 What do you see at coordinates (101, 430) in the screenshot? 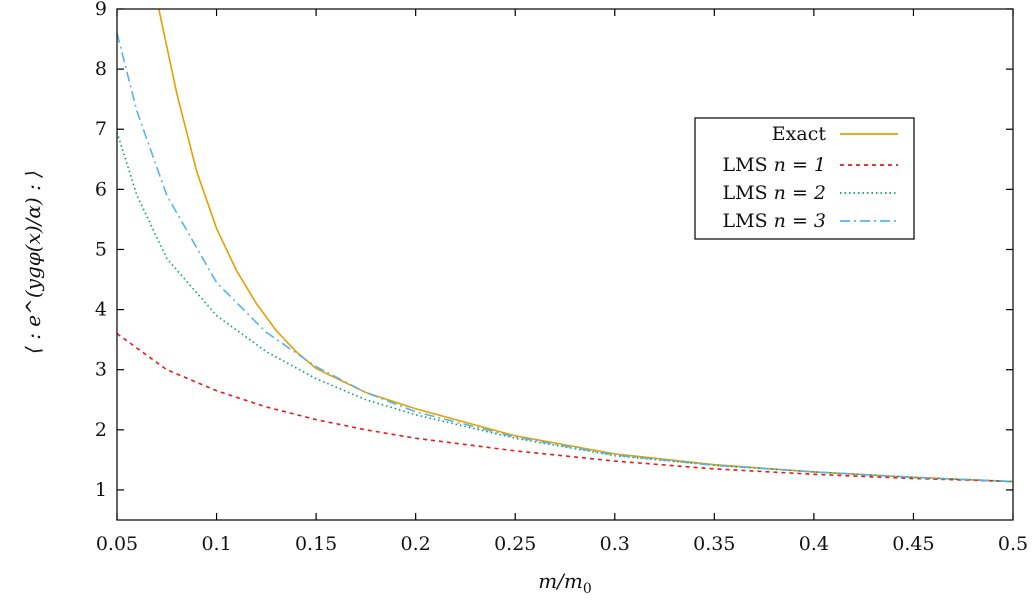
I see `y-tick-label: 2` at bounding box center [101, 430].